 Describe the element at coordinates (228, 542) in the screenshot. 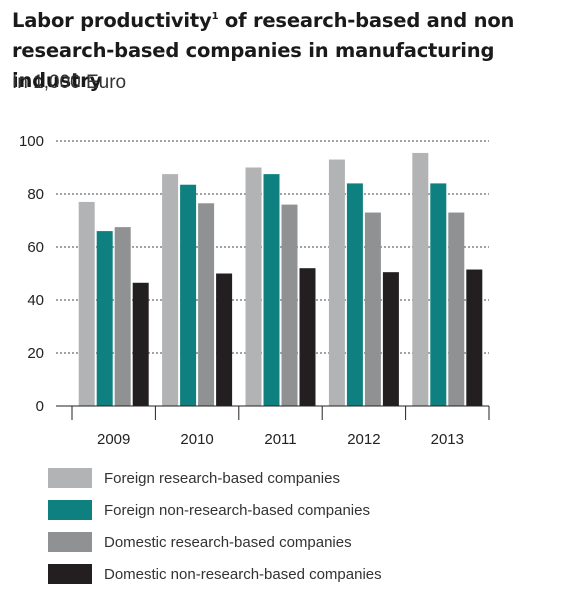

I see `legend-label: Domestic research-based companies` at that location.